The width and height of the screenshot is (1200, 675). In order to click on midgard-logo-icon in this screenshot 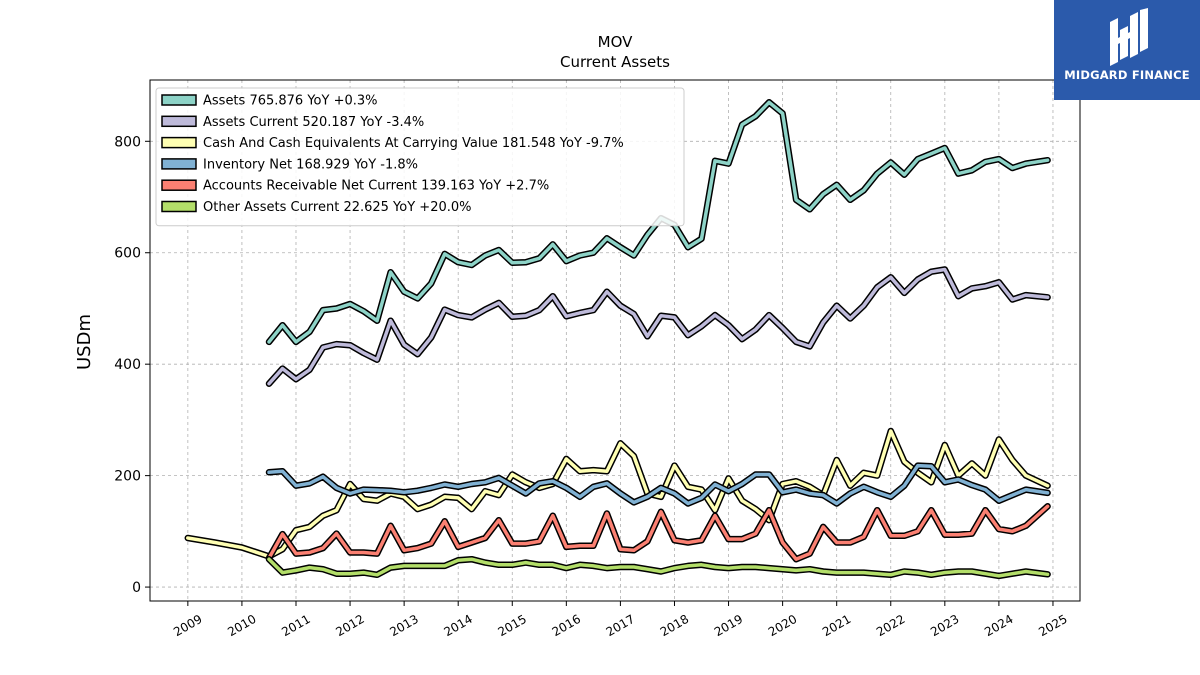, I will do `click(1129, 37)`.